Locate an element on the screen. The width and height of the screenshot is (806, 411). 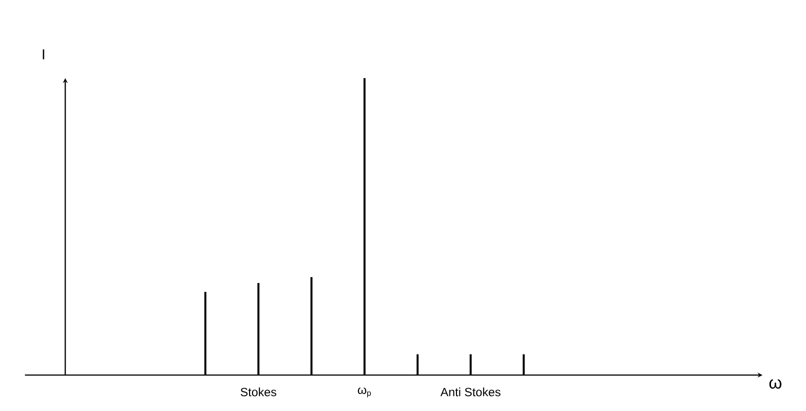
text: ω is located at coordinates (775, 384).